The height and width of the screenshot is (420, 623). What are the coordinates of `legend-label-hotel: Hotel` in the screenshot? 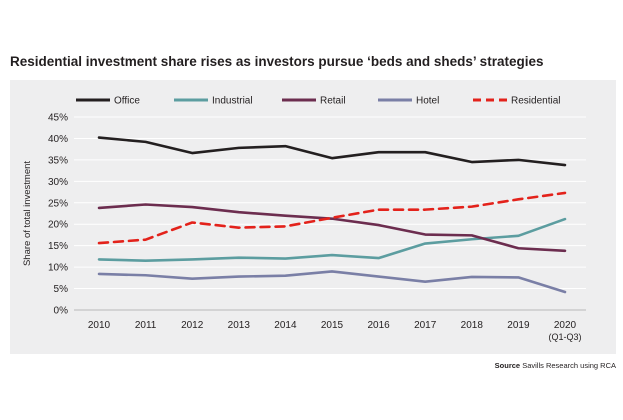 It's located at (427, 101).